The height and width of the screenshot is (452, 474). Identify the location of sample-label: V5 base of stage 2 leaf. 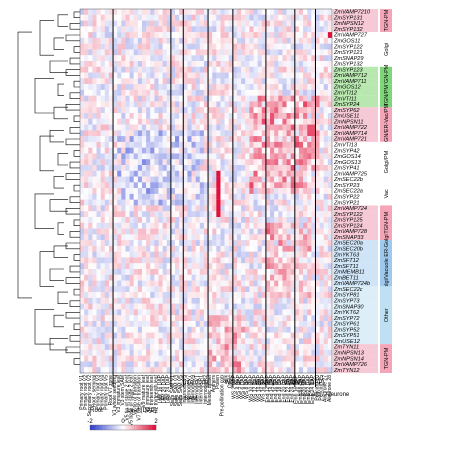
(131, 400).